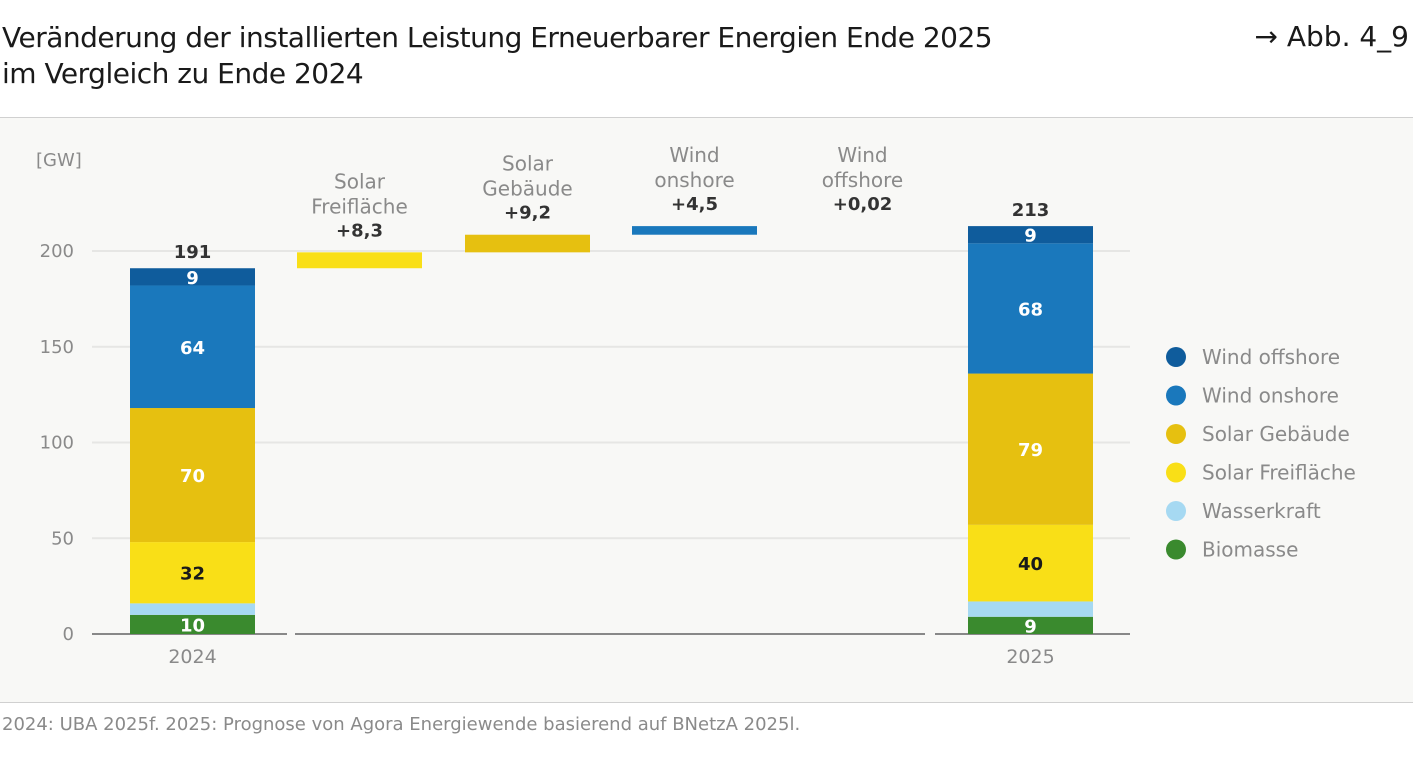  What do you see at coordinates (1030, 657) in the screenshot?
I see `x-tick-label: 2025` at bounding box center [1030, 657].